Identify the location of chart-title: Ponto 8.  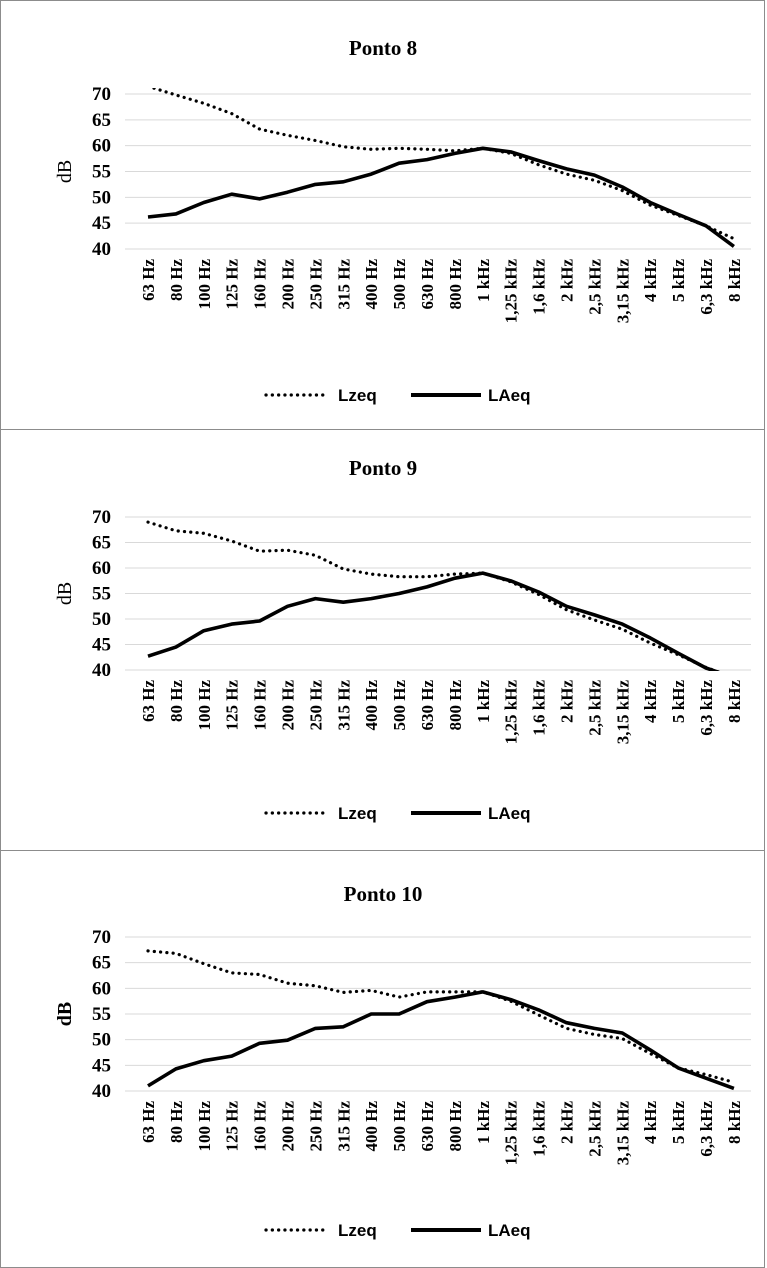
(383, 48).